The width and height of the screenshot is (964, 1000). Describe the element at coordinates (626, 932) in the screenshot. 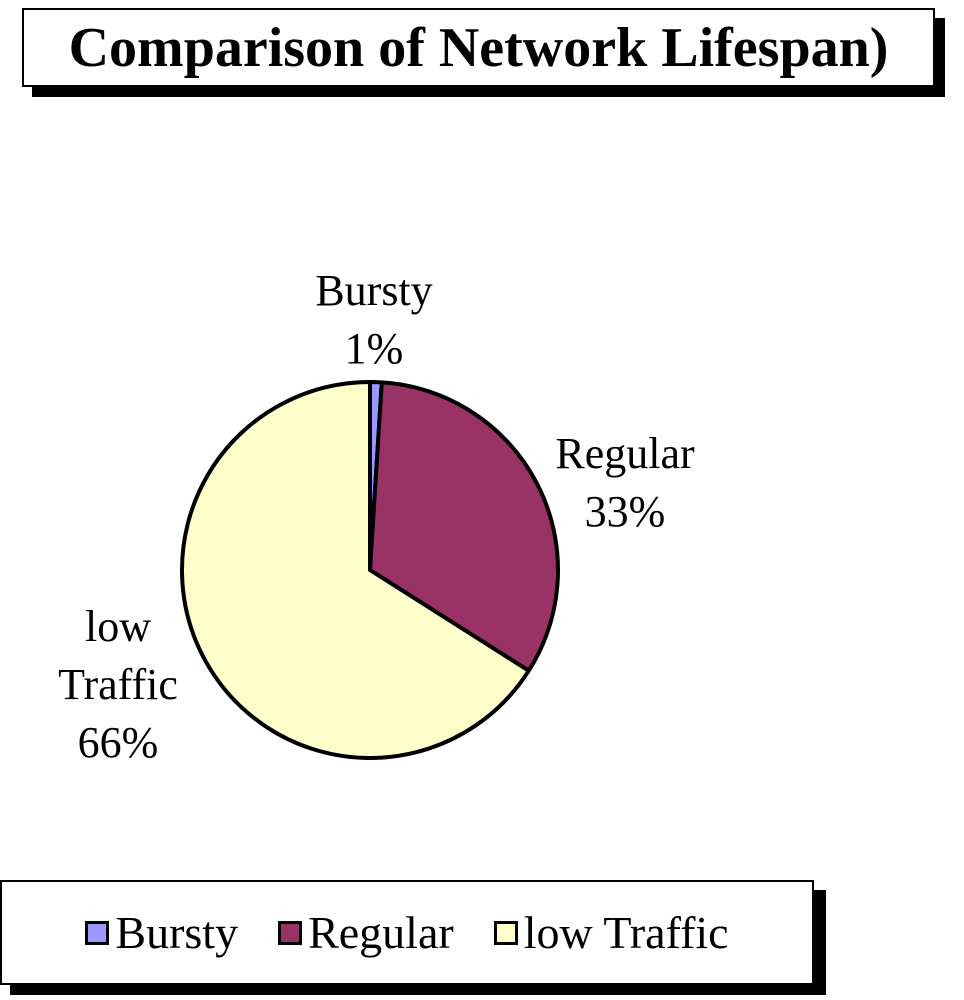

I see `legend-label: low Traffic` at that location.